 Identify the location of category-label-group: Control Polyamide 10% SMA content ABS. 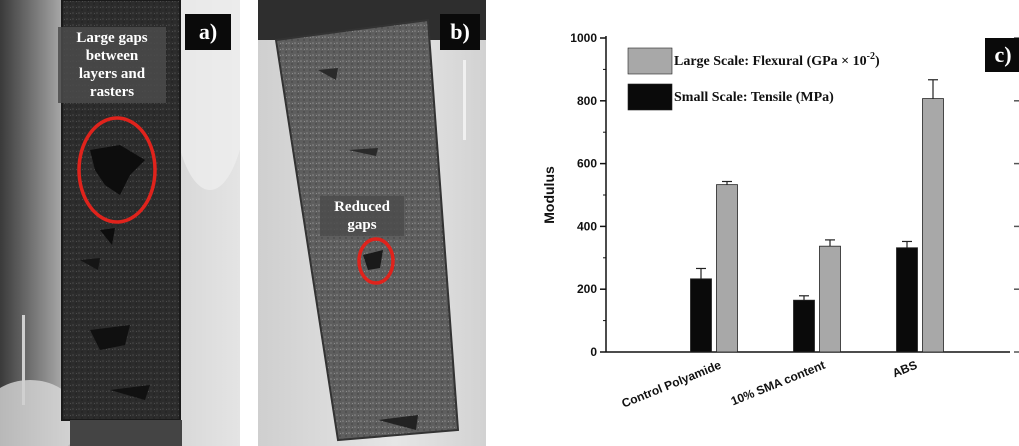
(770, 384).